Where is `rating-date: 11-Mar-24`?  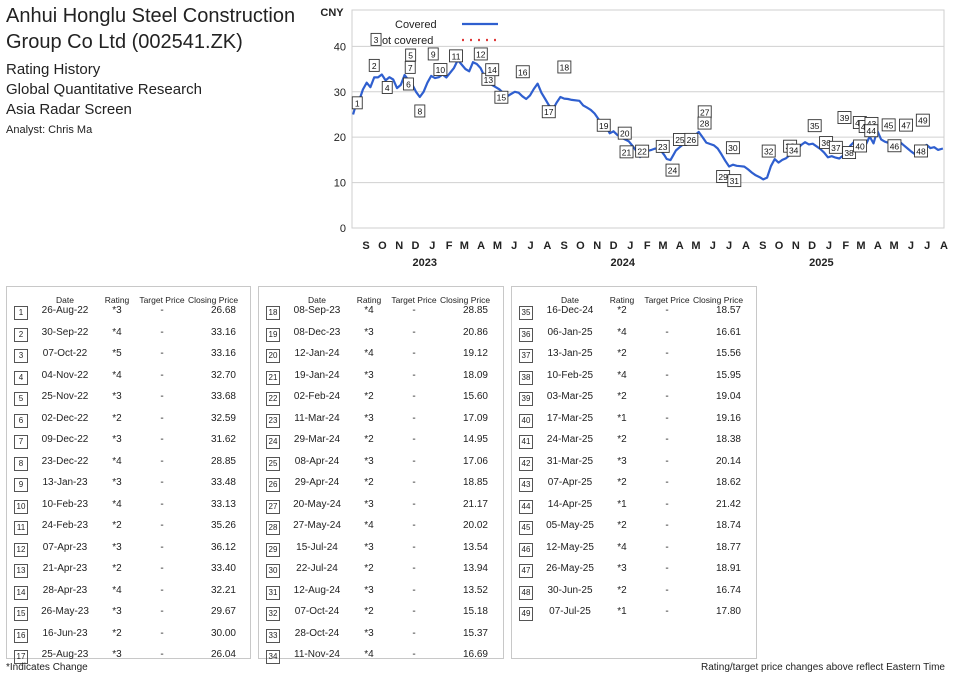
rating-date: 11-Mar-24 is located at coordinates (317, 418).